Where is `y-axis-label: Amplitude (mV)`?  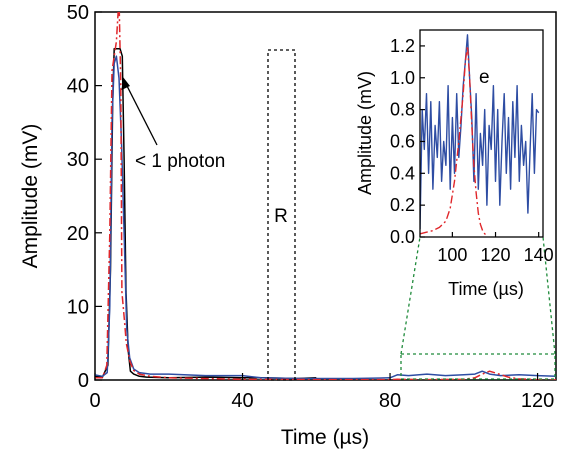
y-axis-label: Amplitude (mV) is located at coordinates (30, 196).